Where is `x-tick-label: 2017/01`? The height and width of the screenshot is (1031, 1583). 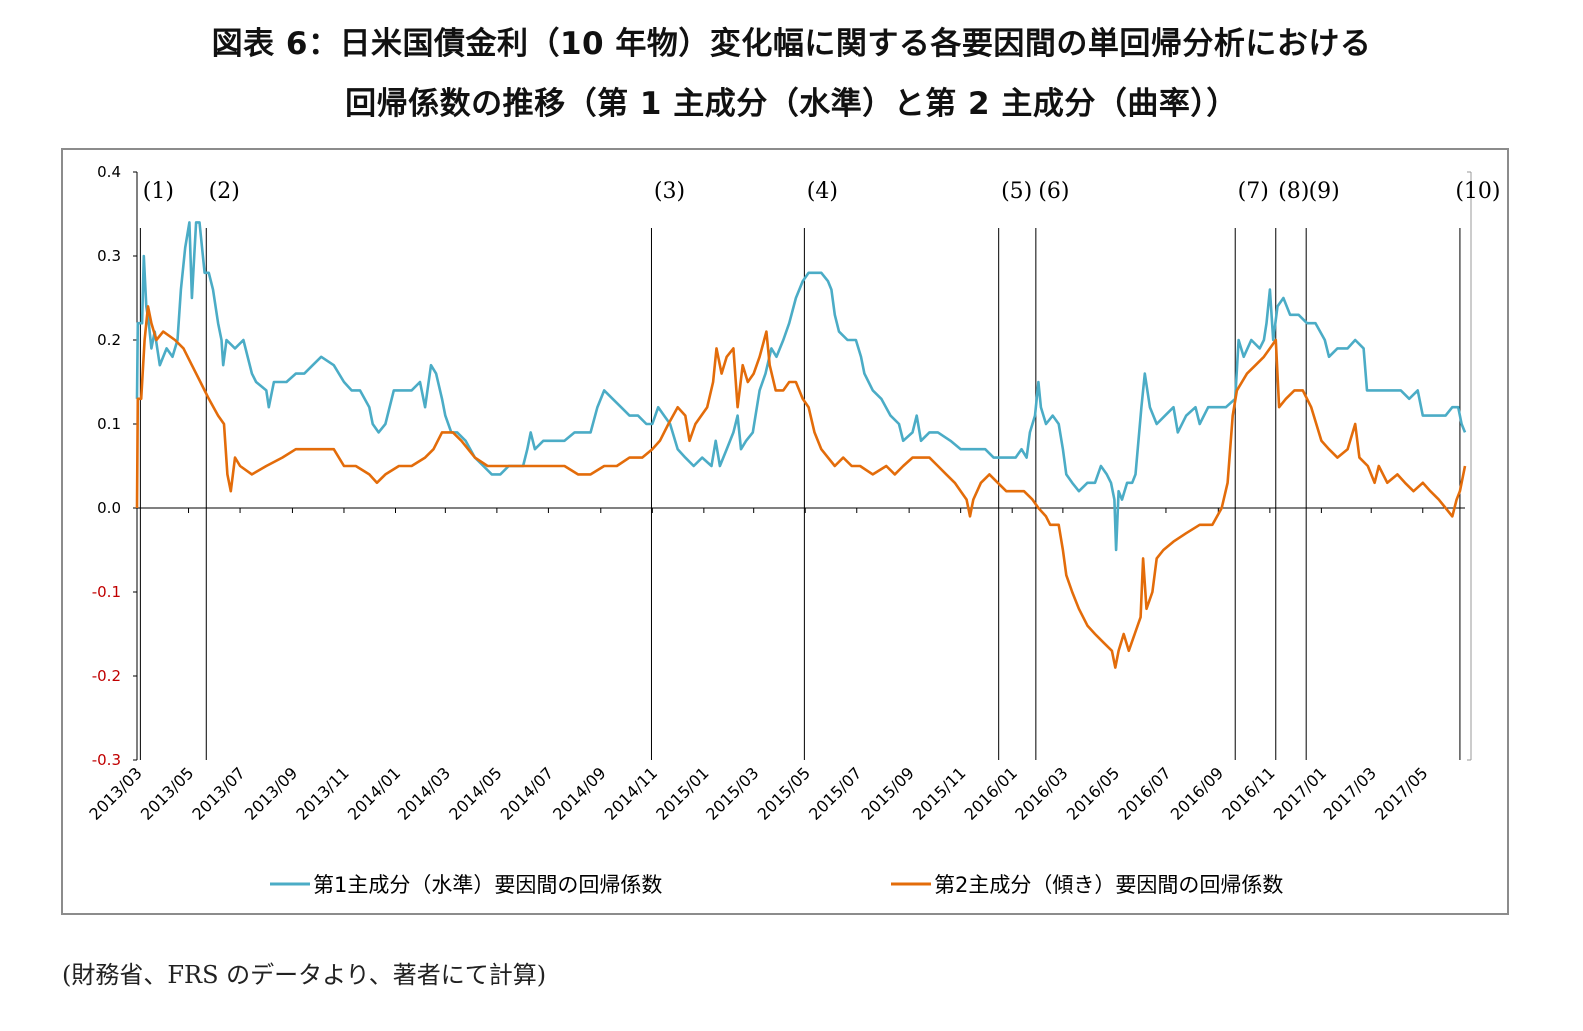
x-tick-label: 2017/01 is located at coordinates (1300, 793).